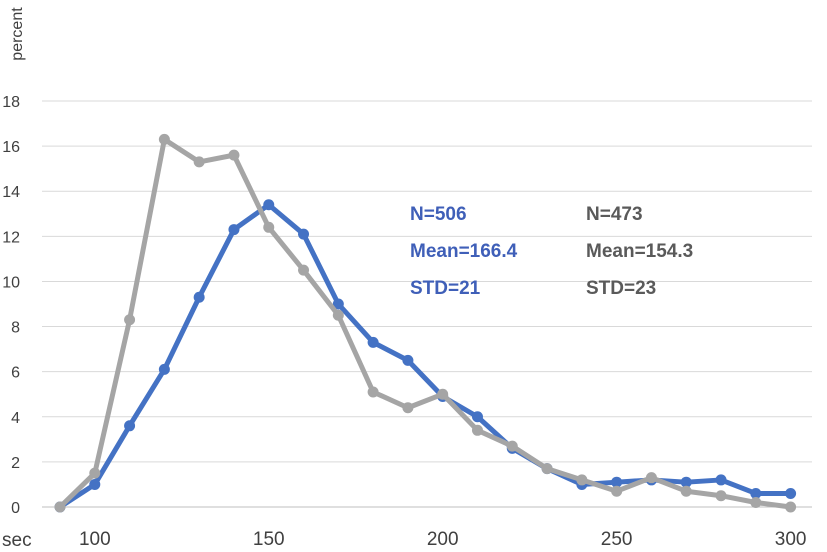  Describe the element at coordinates (445, 288) in the screenshot. I see `blue-std-label: STD=21` at that location.